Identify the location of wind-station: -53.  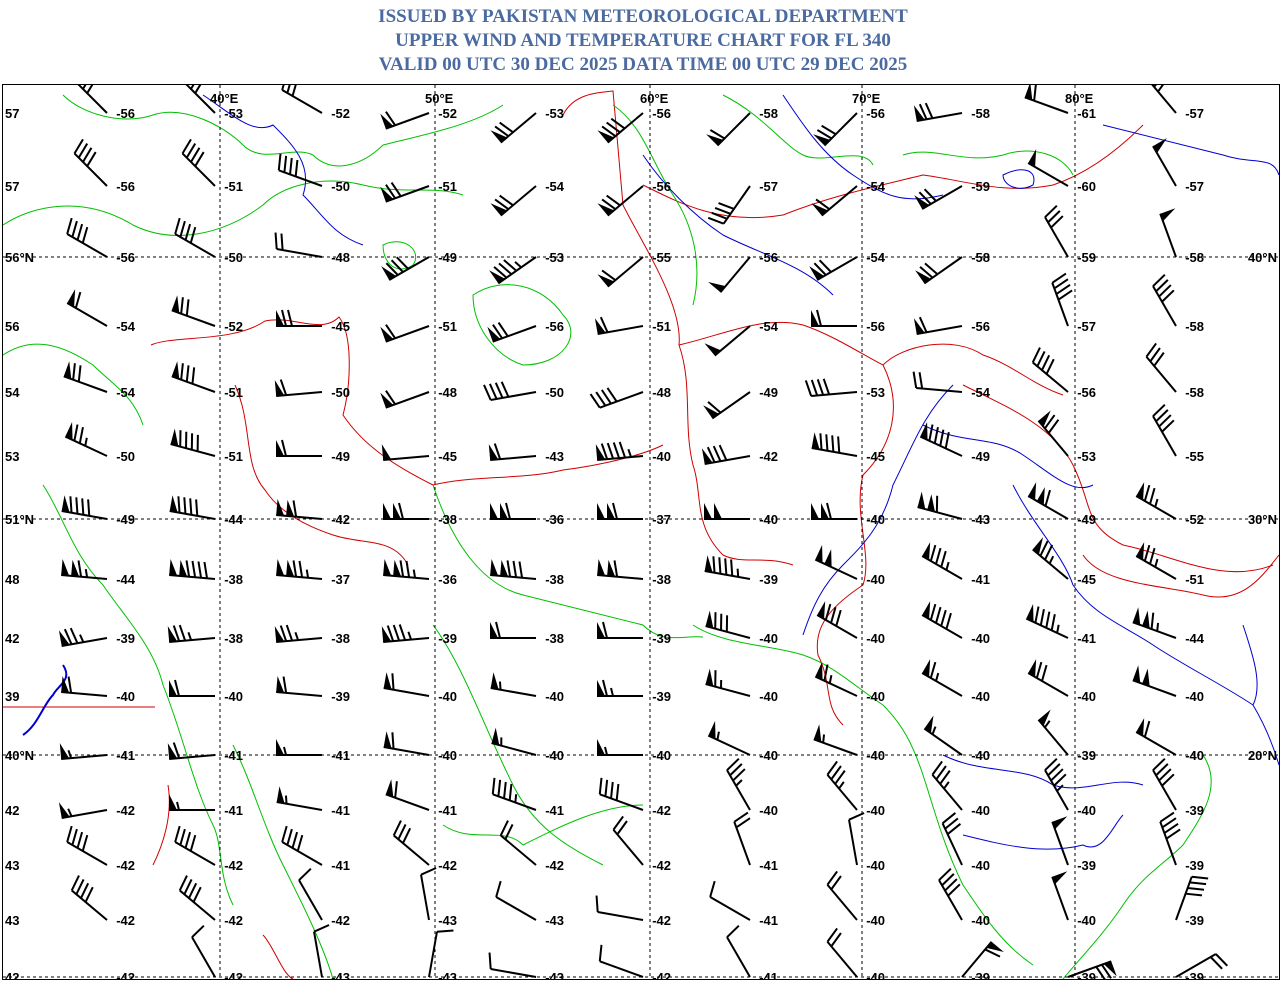
(527, 125).